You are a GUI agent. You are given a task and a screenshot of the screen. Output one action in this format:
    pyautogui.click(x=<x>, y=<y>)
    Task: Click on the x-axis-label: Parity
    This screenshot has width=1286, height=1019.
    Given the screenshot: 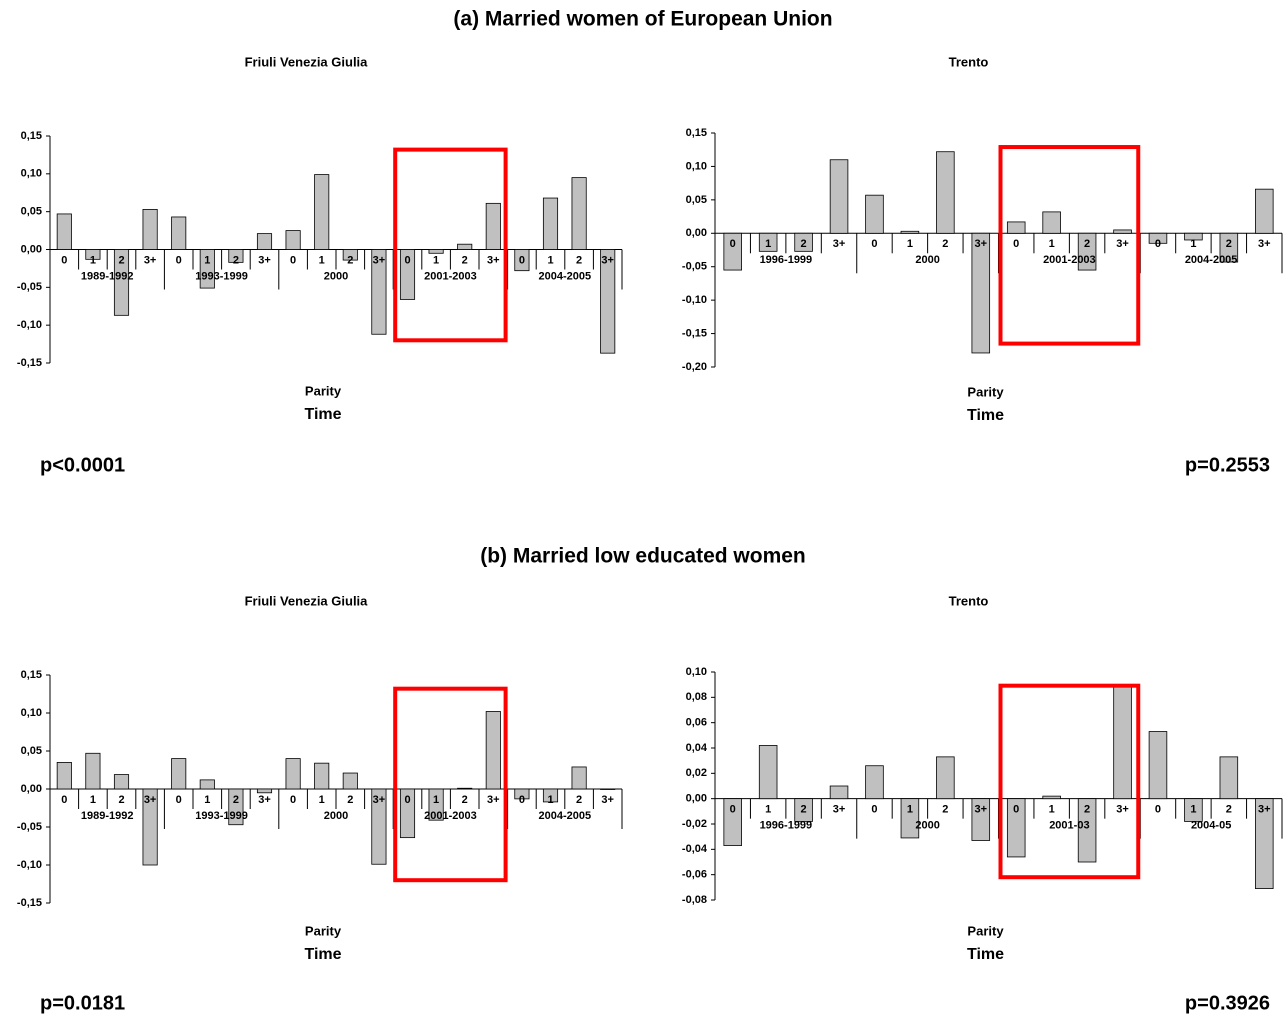 What is the action you would take?
    pyautogui.click(x=323, y=930)
    